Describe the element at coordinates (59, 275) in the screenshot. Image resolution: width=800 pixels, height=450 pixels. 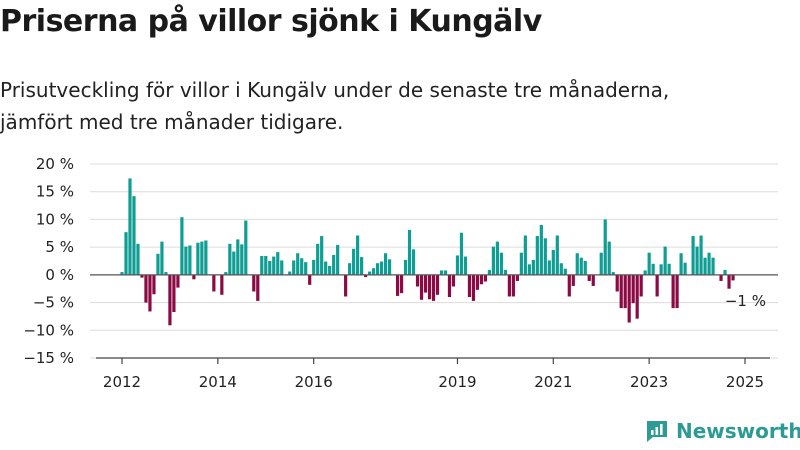
I see `y-tick-label: 0 %` at that location.